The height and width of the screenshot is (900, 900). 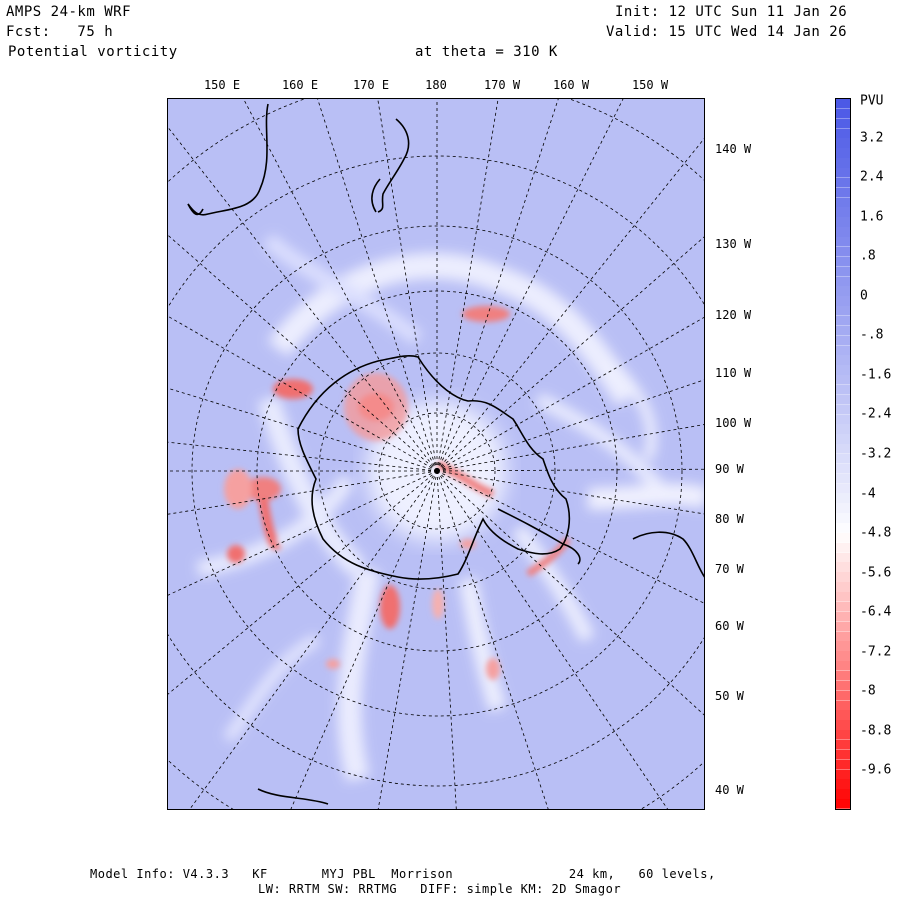 What do you see at coordinates (876, 573) in the screenshot?
I see `colorbar-tick-label: -5.6` at bounding box center [876, 573].